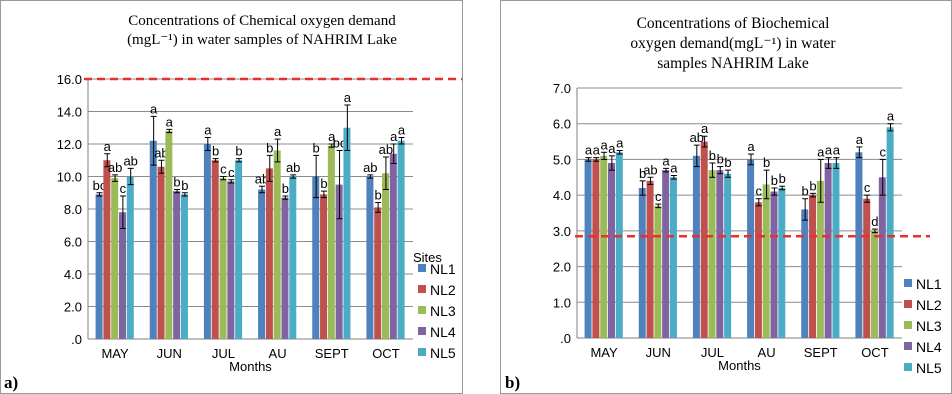 The image size is (952, 394). I want to click on chart-a-ytick-label: 6.0, so click(73, 242).